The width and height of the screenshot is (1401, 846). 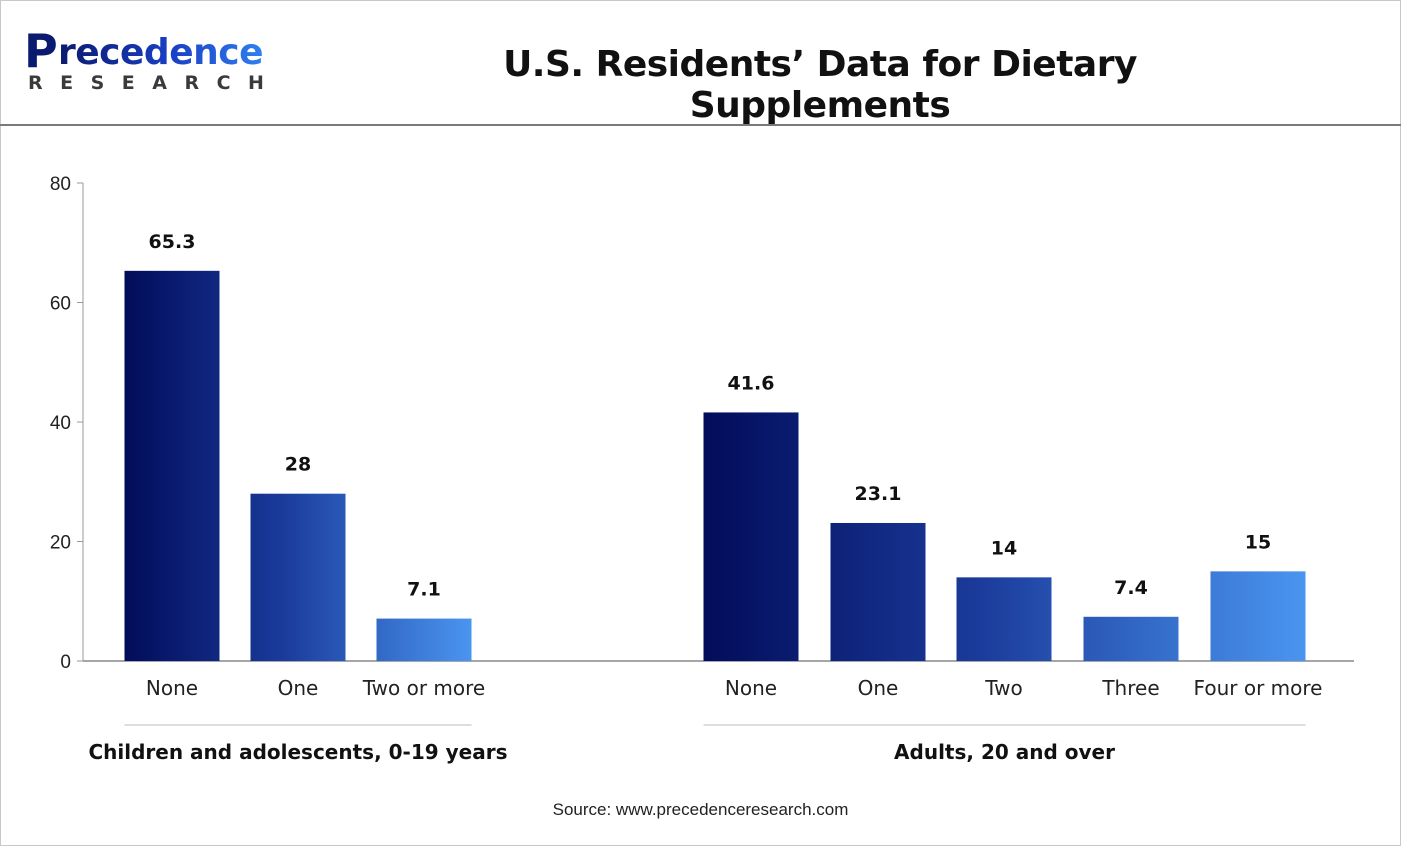 What do you see at coordinates (161, 52) in the screenshot?
I see `logo-text: recedence` at bounding box center [161, 52].